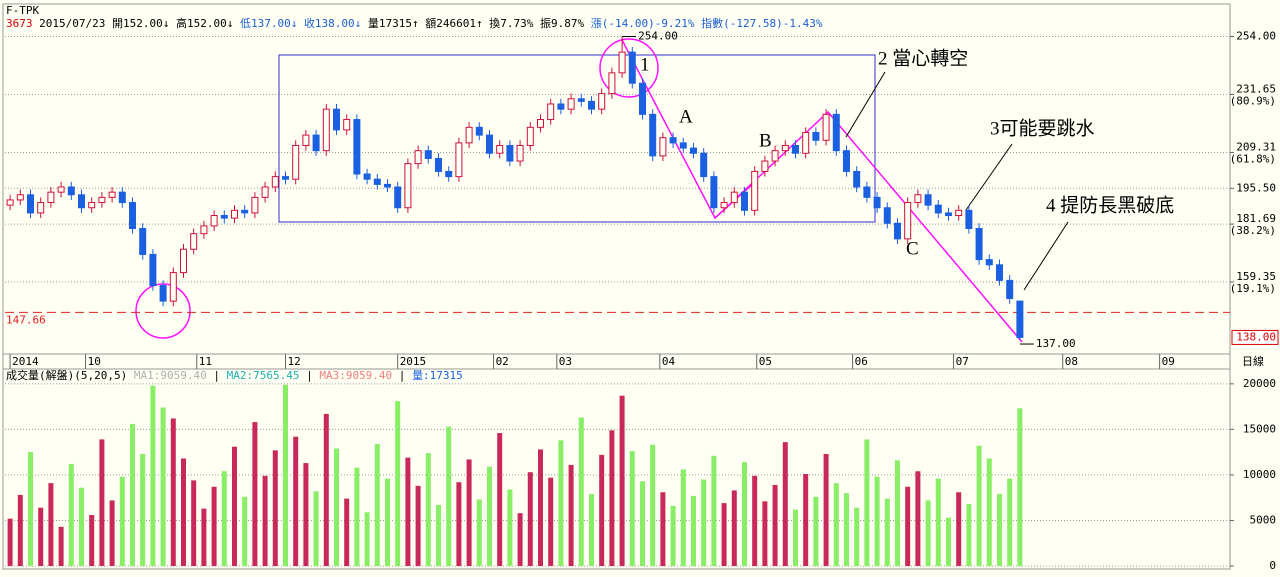  What do you see at coordinates (1256, 36) in the screenshot?
I see `y-tick-label: 254.00` at bounding box center [1256, 36].